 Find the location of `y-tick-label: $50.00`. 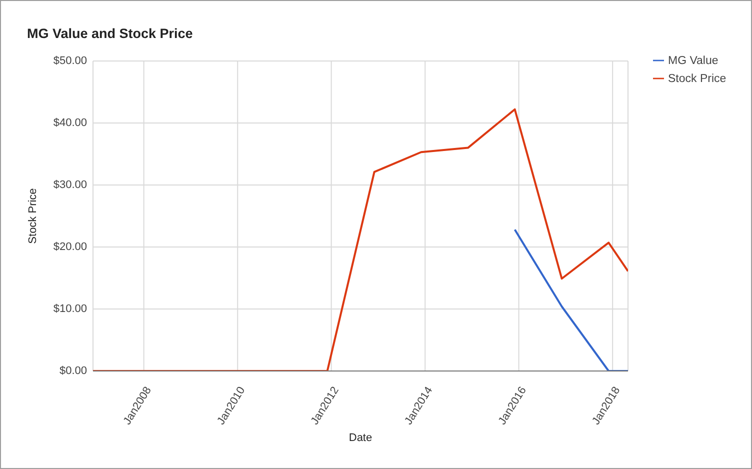

y-tick-label: $50.00 is located at coordinates (70, 61).